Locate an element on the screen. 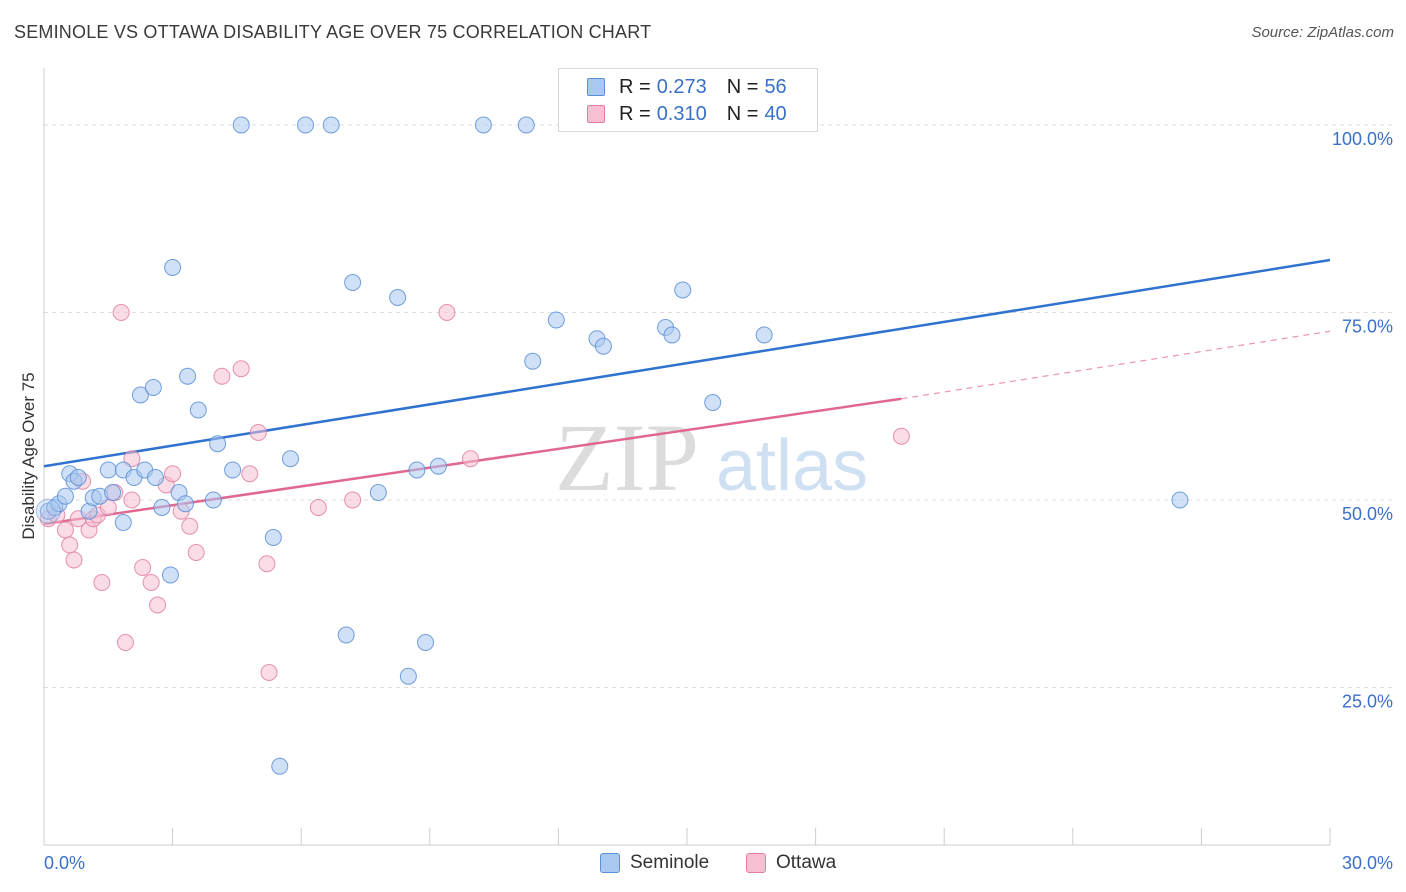  y-tick-label: 75.0% is located at coordinates (1367, 327).